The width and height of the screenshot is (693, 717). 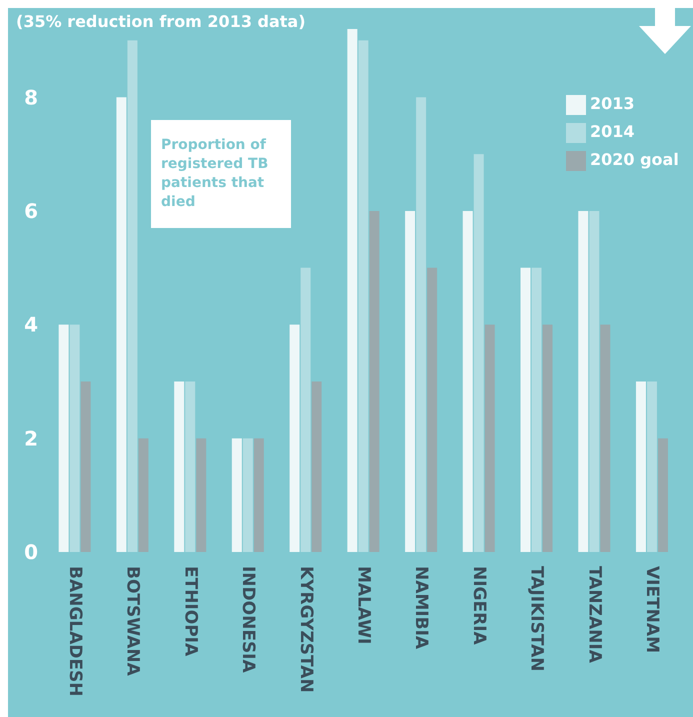 I want to click on y-tick-label: 8, so click(x=31, y=97).